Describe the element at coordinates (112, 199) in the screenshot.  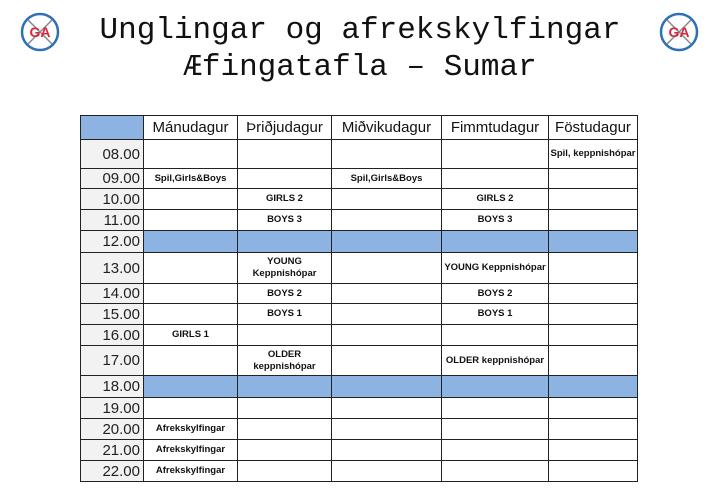
I see `time-cell: 10.00` at that location.